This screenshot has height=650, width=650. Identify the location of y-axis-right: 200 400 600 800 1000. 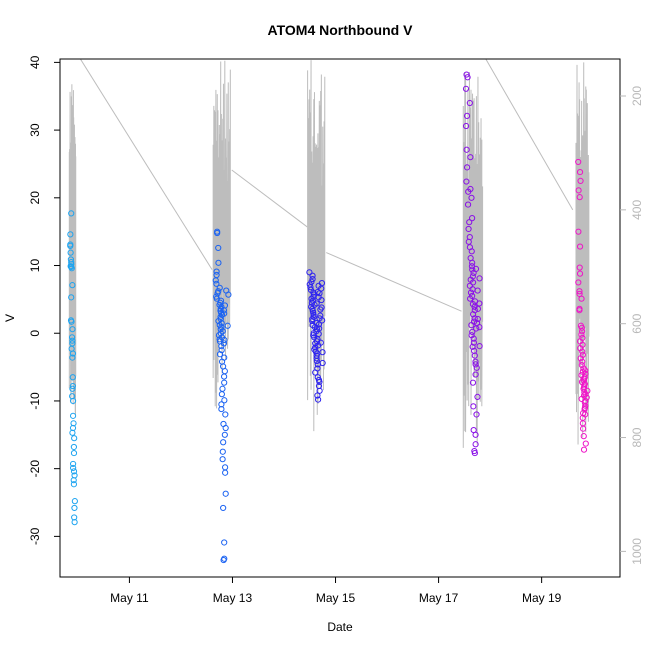
(632, 325).